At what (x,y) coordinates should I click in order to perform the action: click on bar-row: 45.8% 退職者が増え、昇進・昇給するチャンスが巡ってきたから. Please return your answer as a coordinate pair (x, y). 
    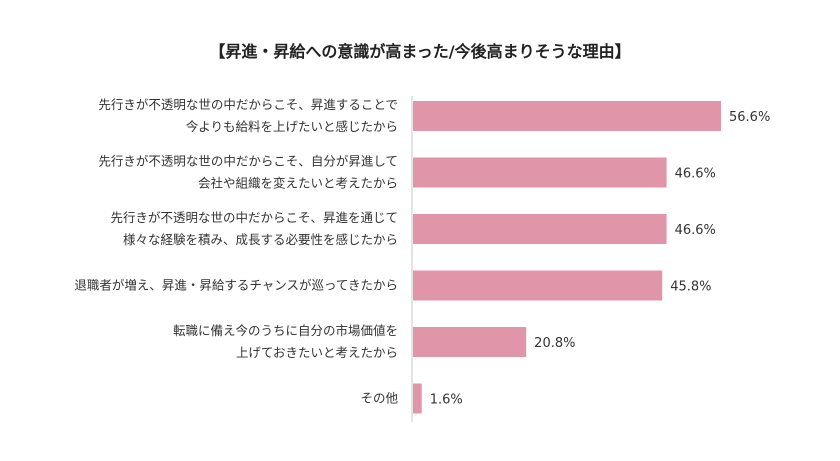
    Looking at the image, I should click on (393, 285).